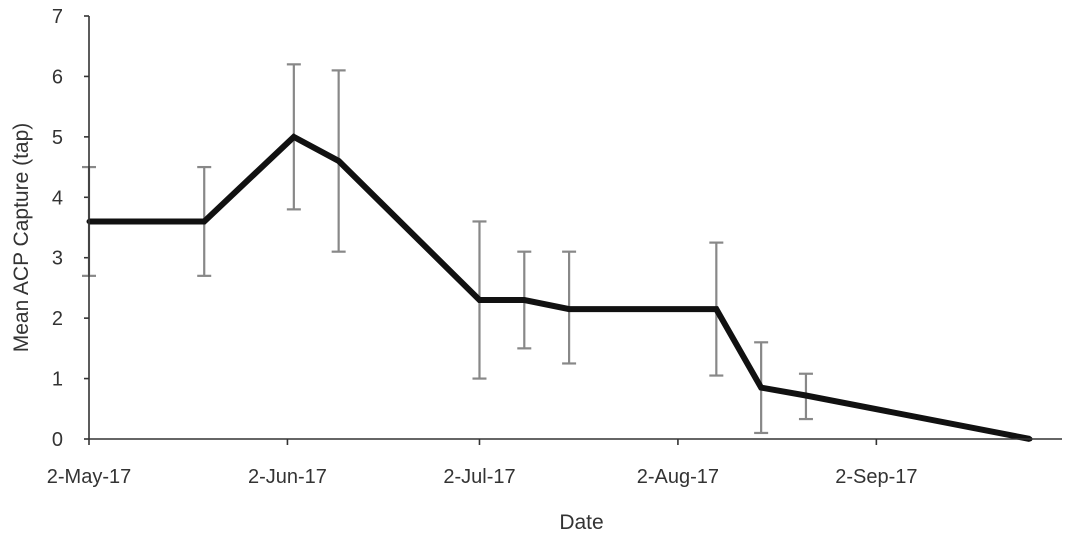  I want to click on x-tick-label: 2-Jul-17, so click(479, 477).